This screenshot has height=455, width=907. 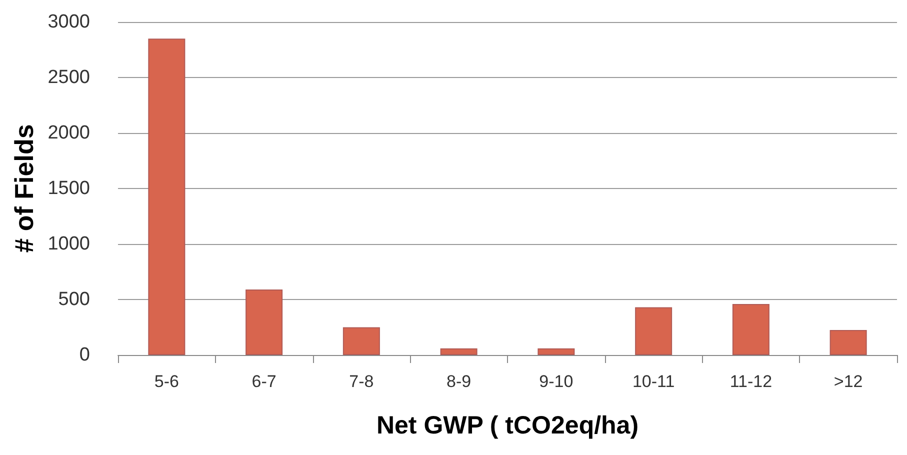 I want to click on y-tick-label: 1000, so click(x=69, y=244).